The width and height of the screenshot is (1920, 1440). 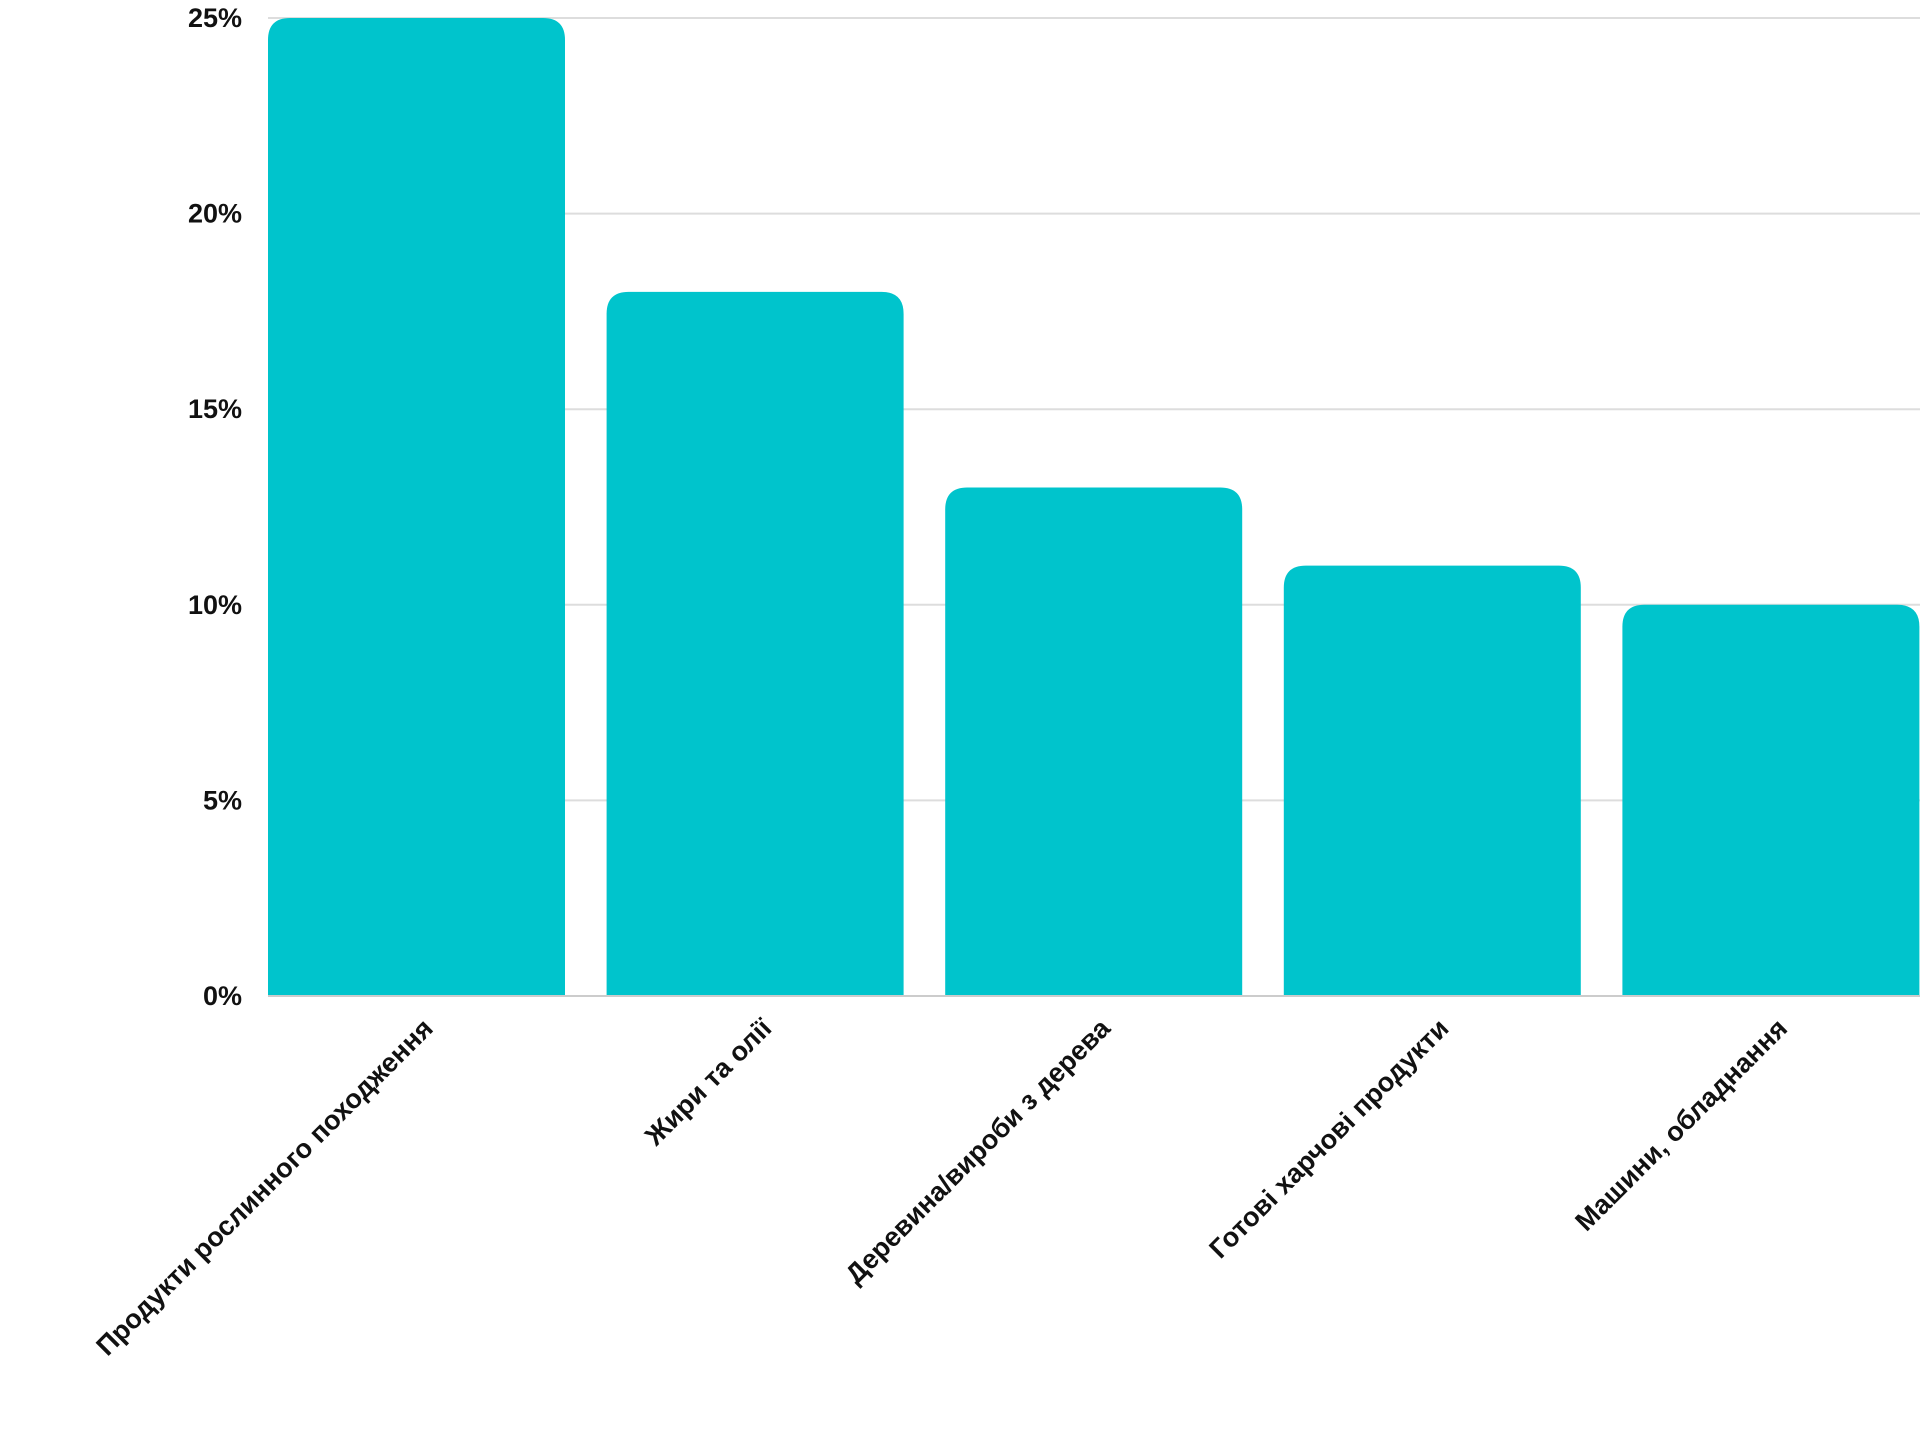 What do you see at coordinates (222, 996) in the screenshot?
I see `y-tick-label: 0%` at bounding box center [222, 996].